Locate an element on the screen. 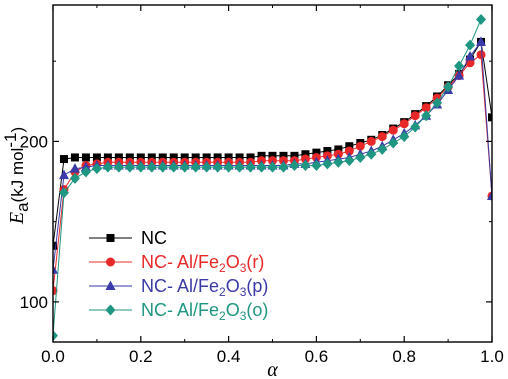 The image size is (508, 379). legend-label: NC- Al/Fe2O3(r) is located at coordinates (202, 263).